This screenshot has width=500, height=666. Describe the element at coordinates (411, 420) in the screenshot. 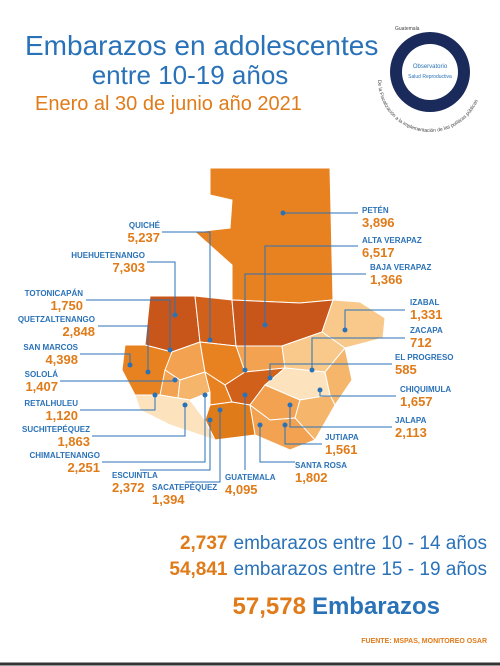

I see `department-name: JALAPA` at that location.